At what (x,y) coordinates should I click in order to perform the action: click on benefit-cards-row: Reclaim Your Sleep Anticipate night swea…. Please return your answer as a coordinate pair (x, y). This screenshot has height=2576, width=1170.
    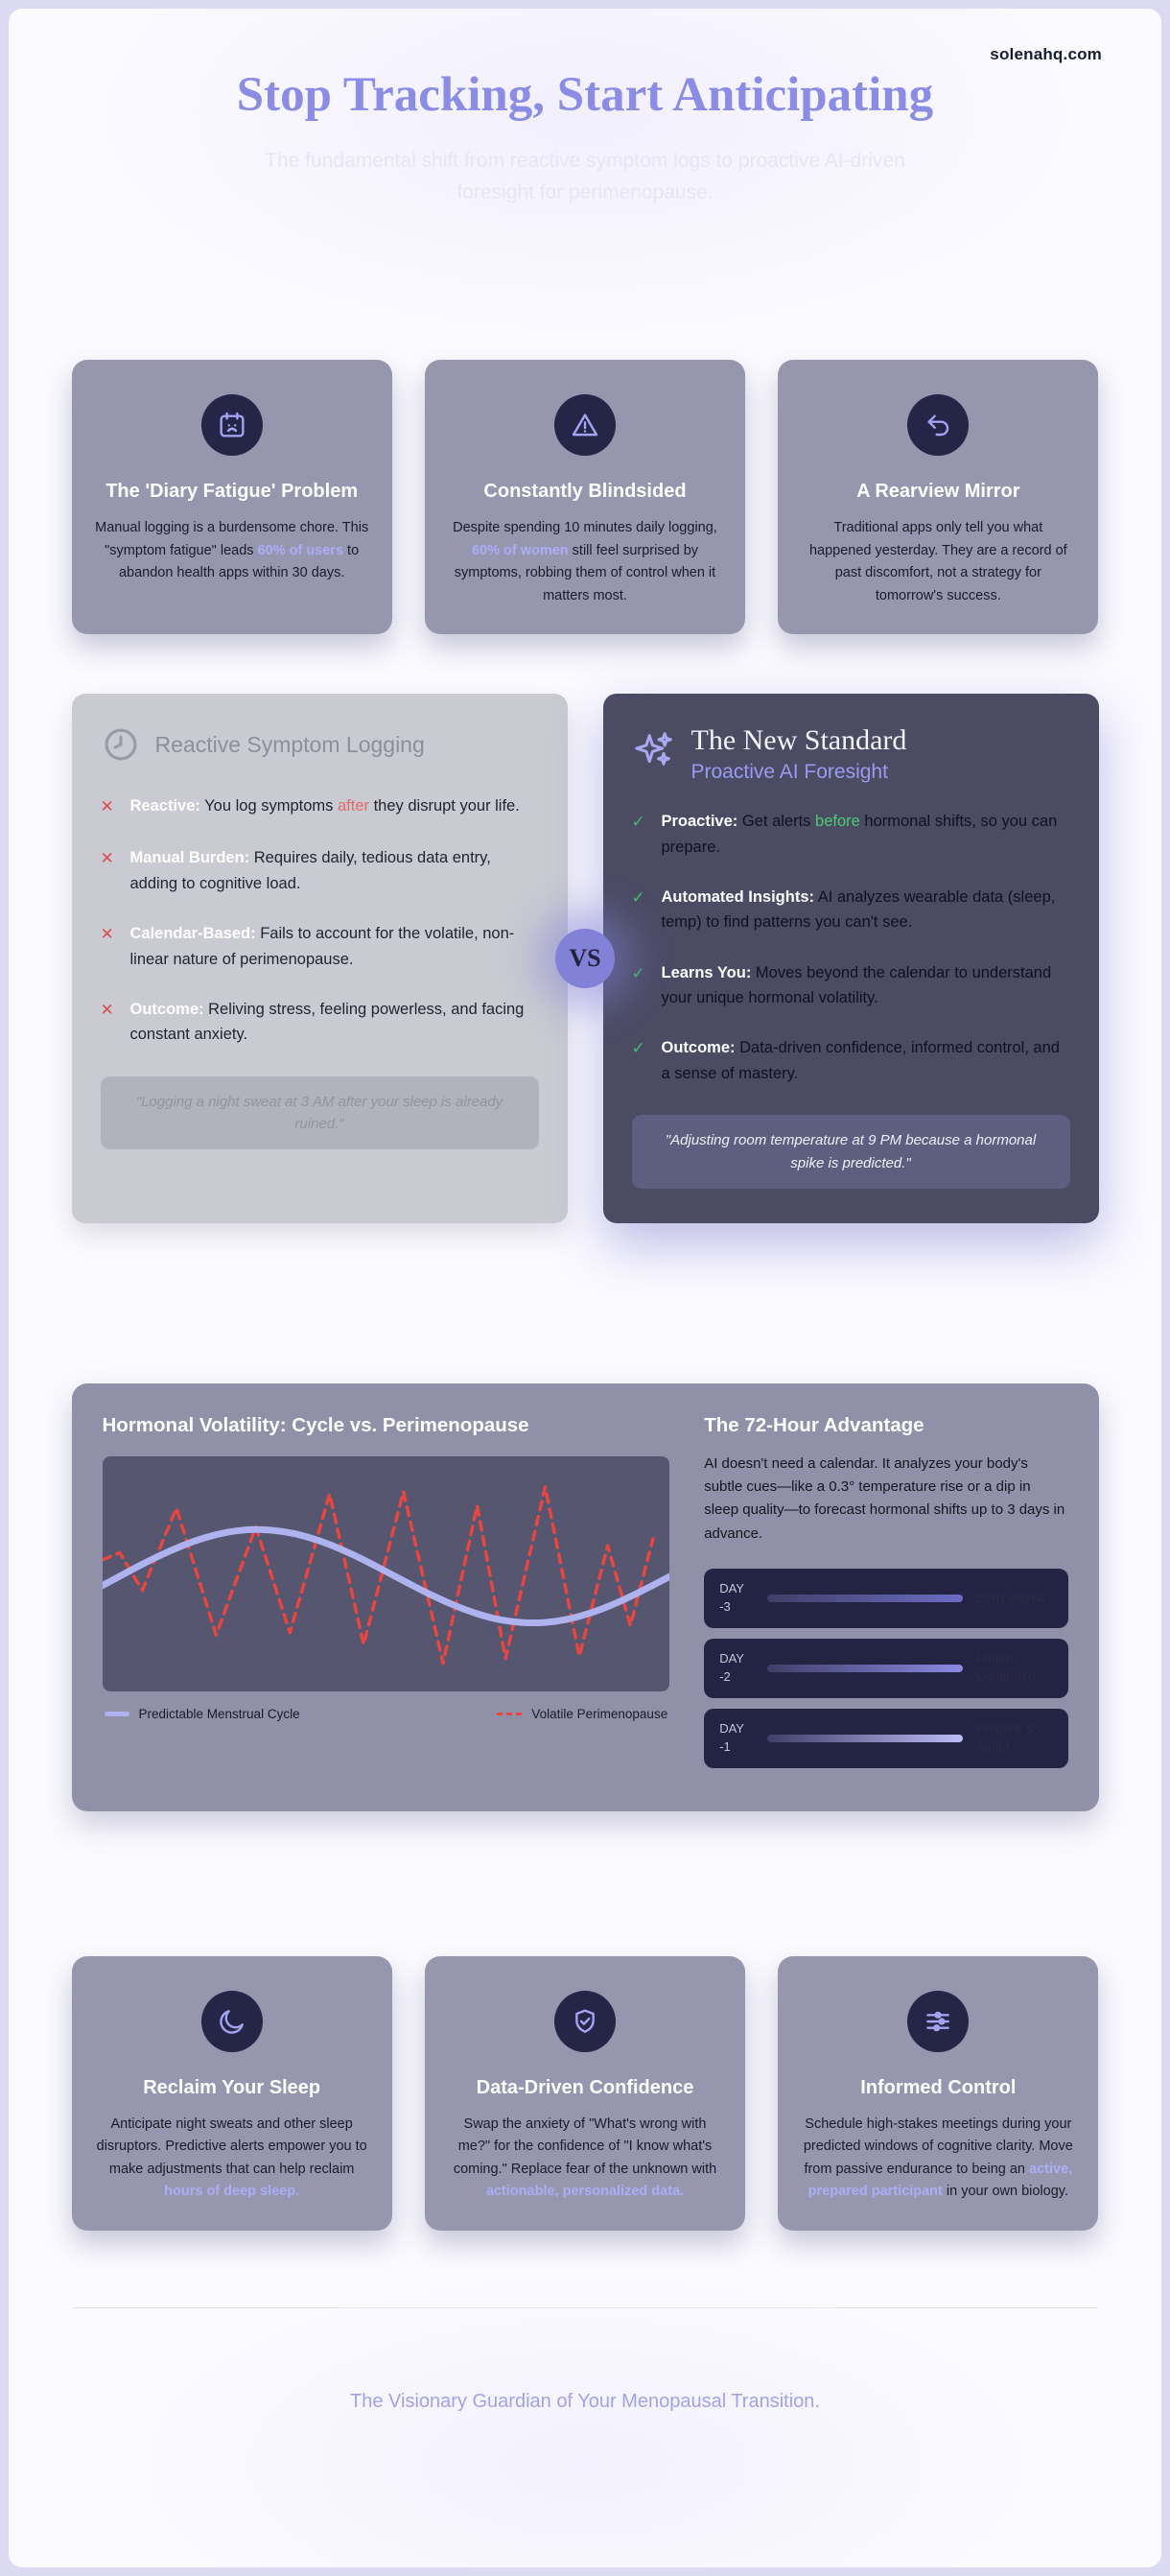
    Looking at the image, I should click on (585, 2093).